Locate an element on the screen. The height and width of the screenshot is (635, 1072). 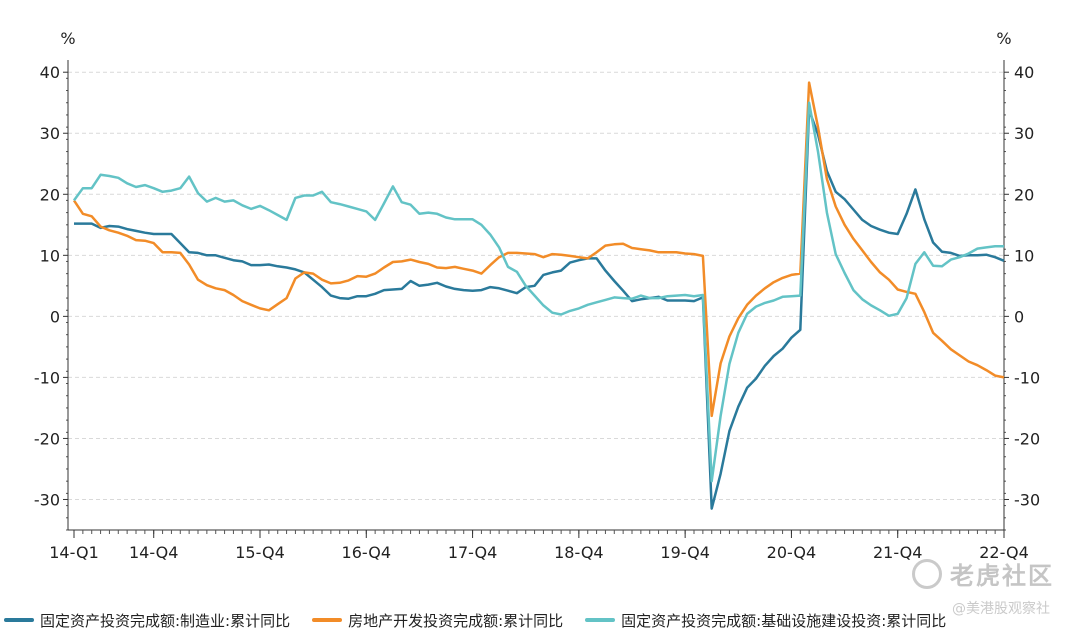
y-tick-label-left: -10 is located at coordinates (47, 377).